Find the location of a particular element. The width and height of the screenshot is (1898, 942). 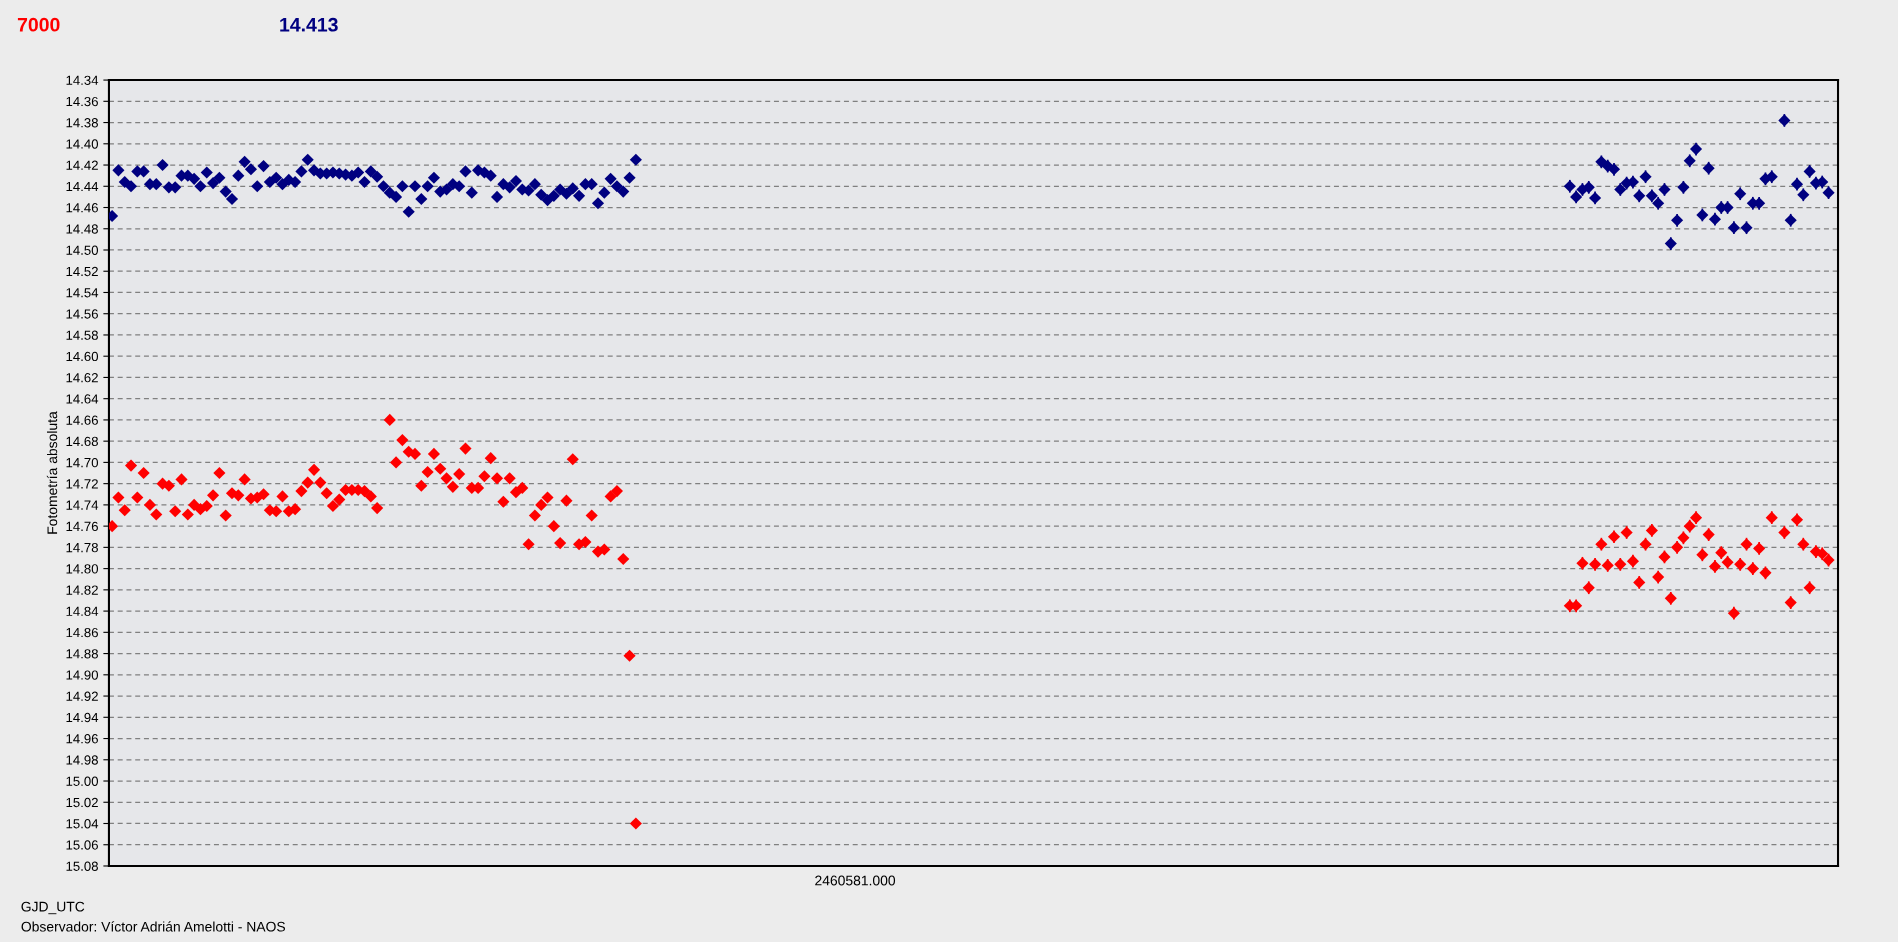

y-tick-label: 14.52 is located at coordinates (82, 271).